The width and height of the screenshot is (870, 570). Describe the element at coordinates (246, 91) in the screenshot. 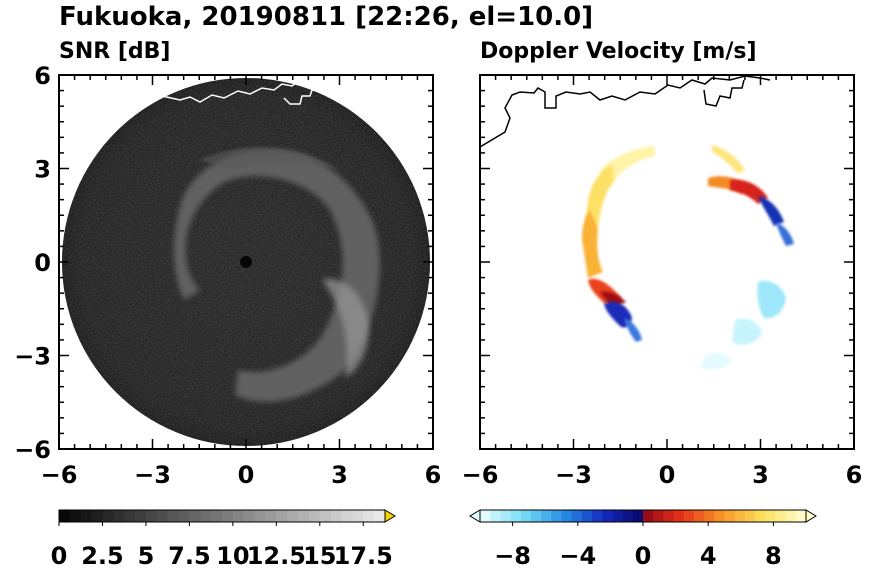

I see `snr-coastline` at that location.